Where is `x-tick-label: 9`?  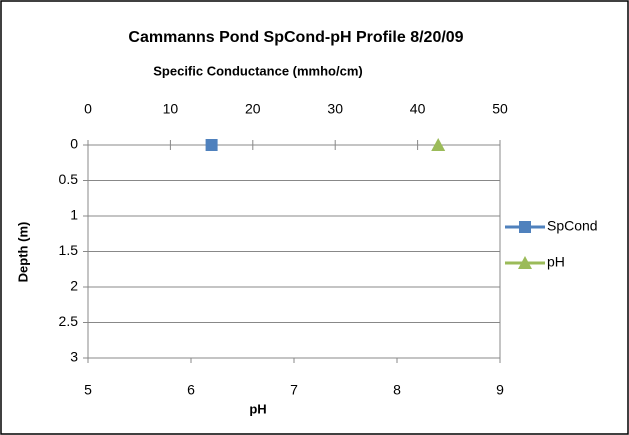 x-tick-label: 9 is located at coordinates (500, 390).